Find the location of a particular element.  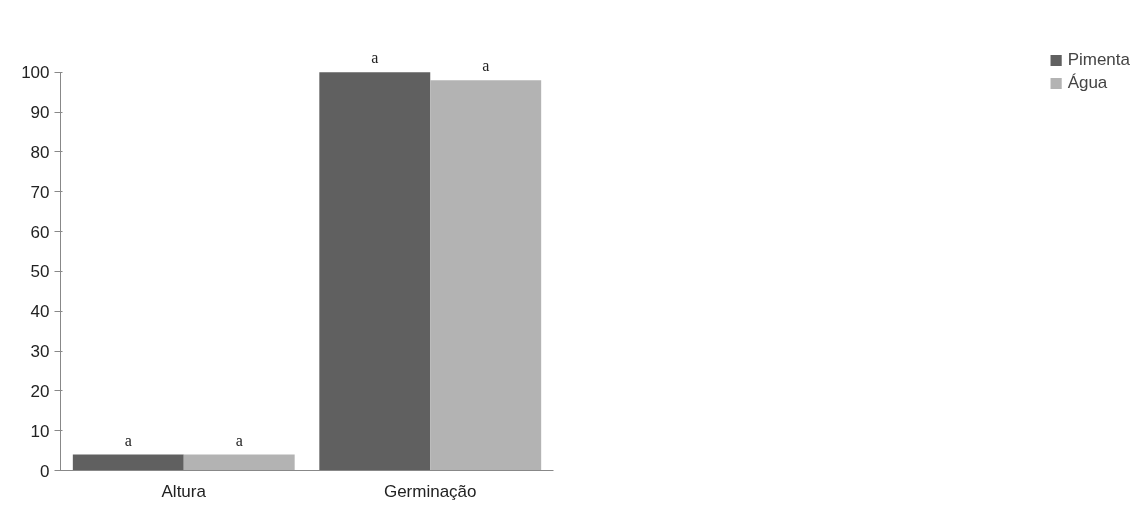

legend-label: Água is located at coordinates (1087, 83).